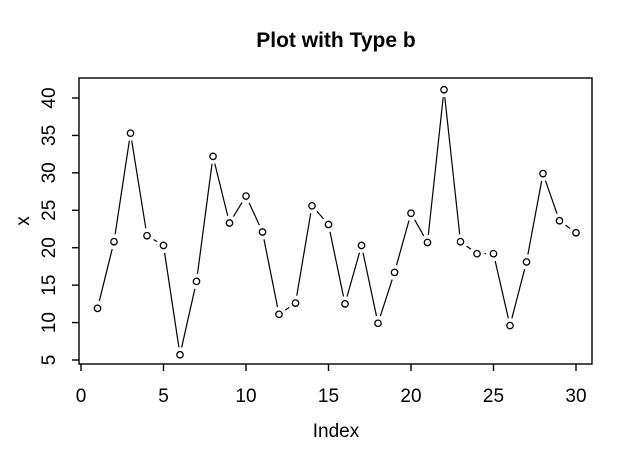  What do you see at coordinates (49, 172) in the screenshot?
I see `y-tick-label: 30` at bounding box center [49, 172].